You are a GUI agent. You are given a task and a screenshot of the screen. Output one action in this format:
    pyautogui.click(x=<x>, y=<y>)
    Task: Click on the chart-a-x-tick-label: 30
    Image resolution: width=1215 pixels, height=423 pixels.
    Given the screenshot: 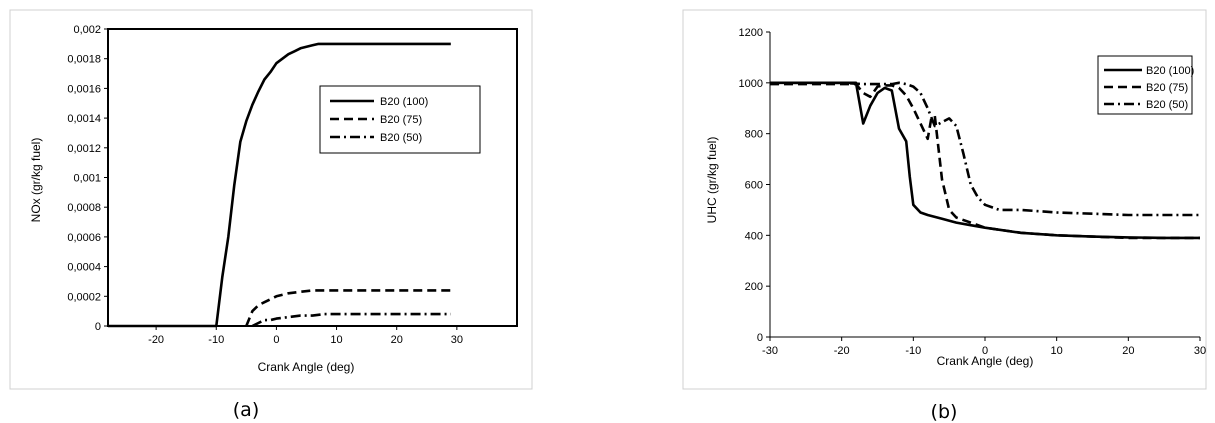 What is the action you would take?
    pyautogui.click(x=457, y=340)
    